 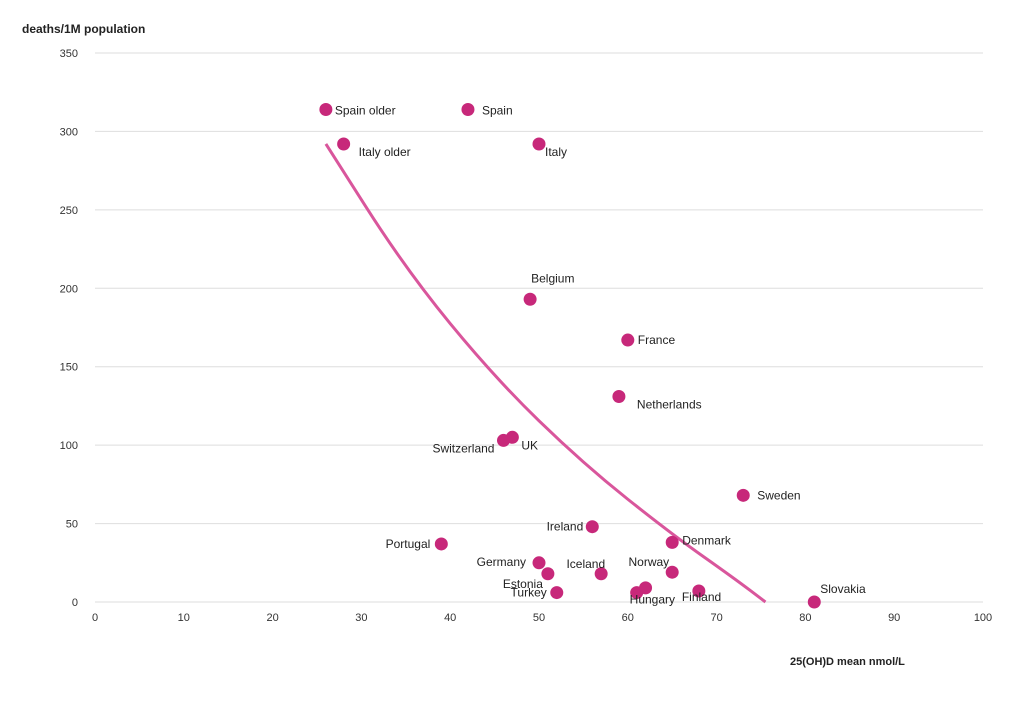 What do you see at coordinates (847, 662) in the screenshot?
I see `x-axis-title: 25(OH)D mean nmol/L` at bounding box center [847, 662].